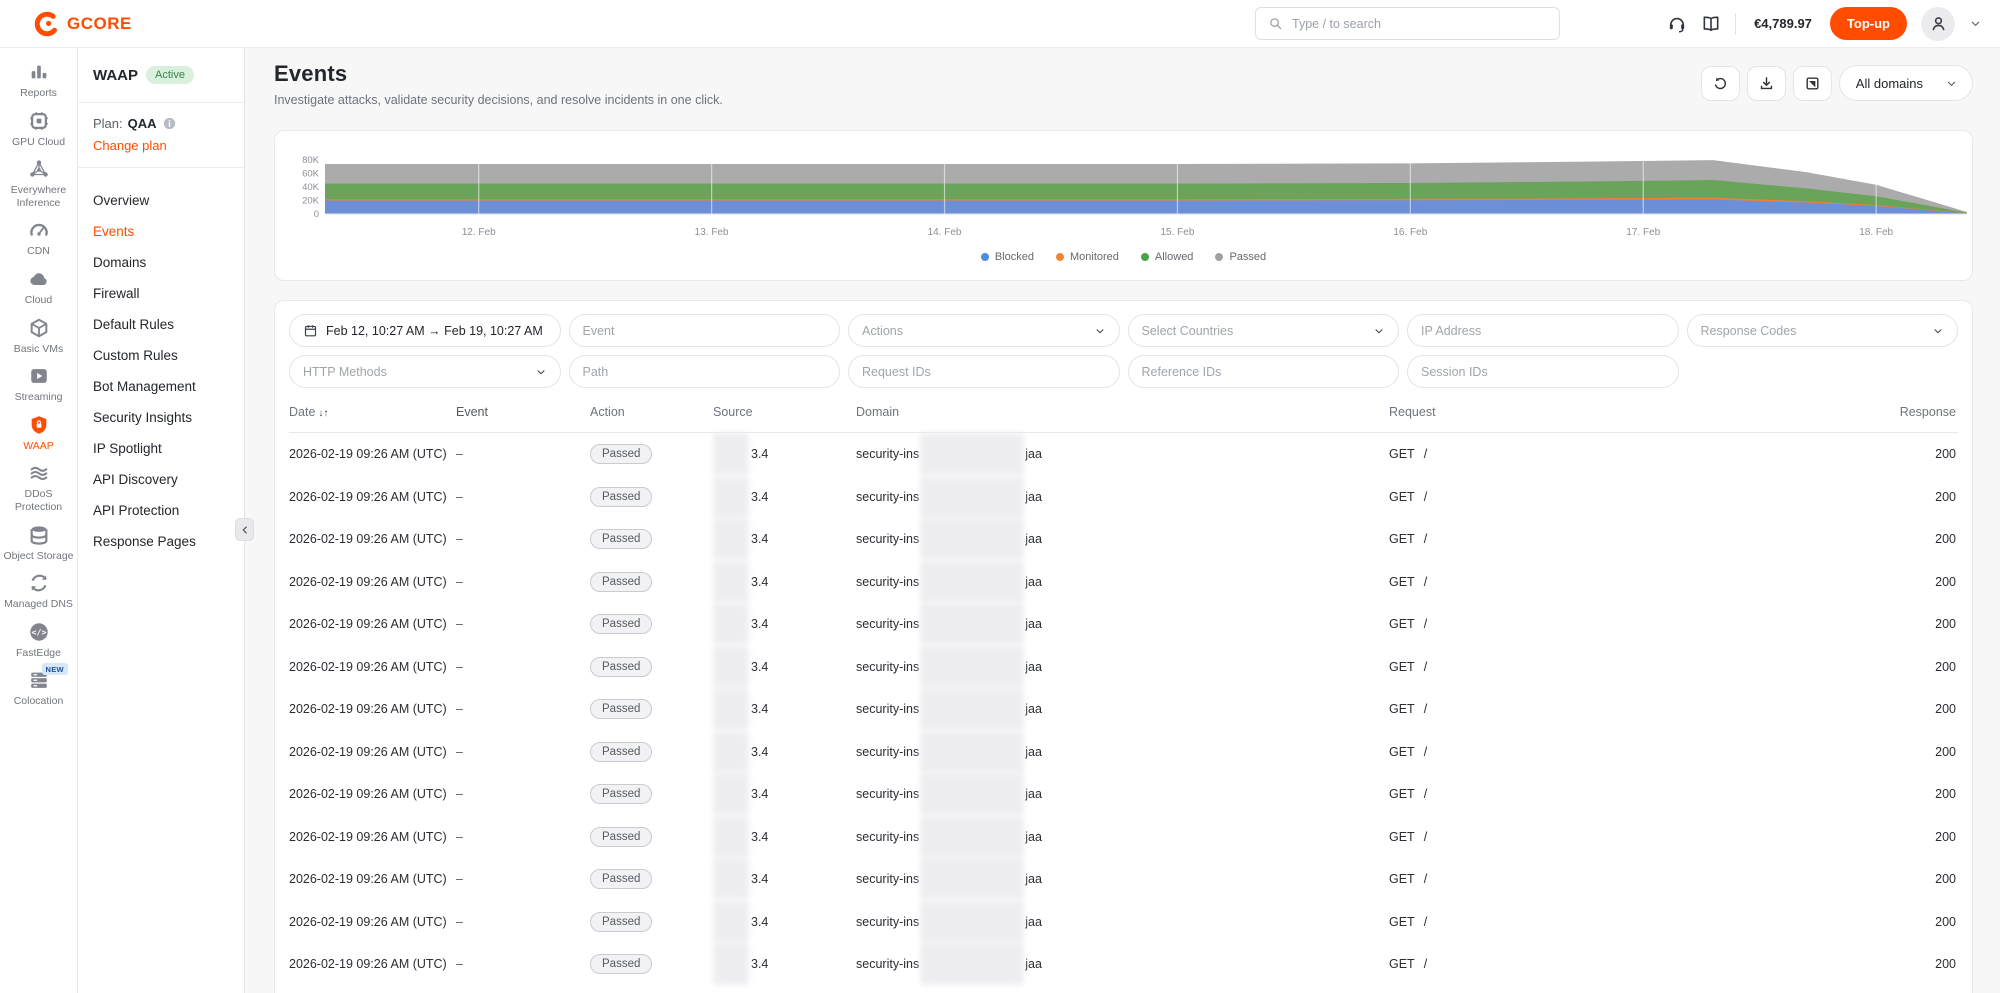  I want to click on event-filter: Event, so click(704, 330).